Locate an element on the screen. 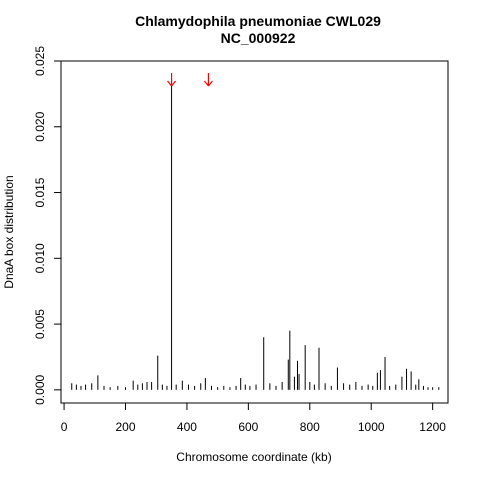 Image resolution: width=480 pixels, height=485 pixels. x-axis: 0 200 400 600 800 1000 1200 is located at coordinates (253, 418).